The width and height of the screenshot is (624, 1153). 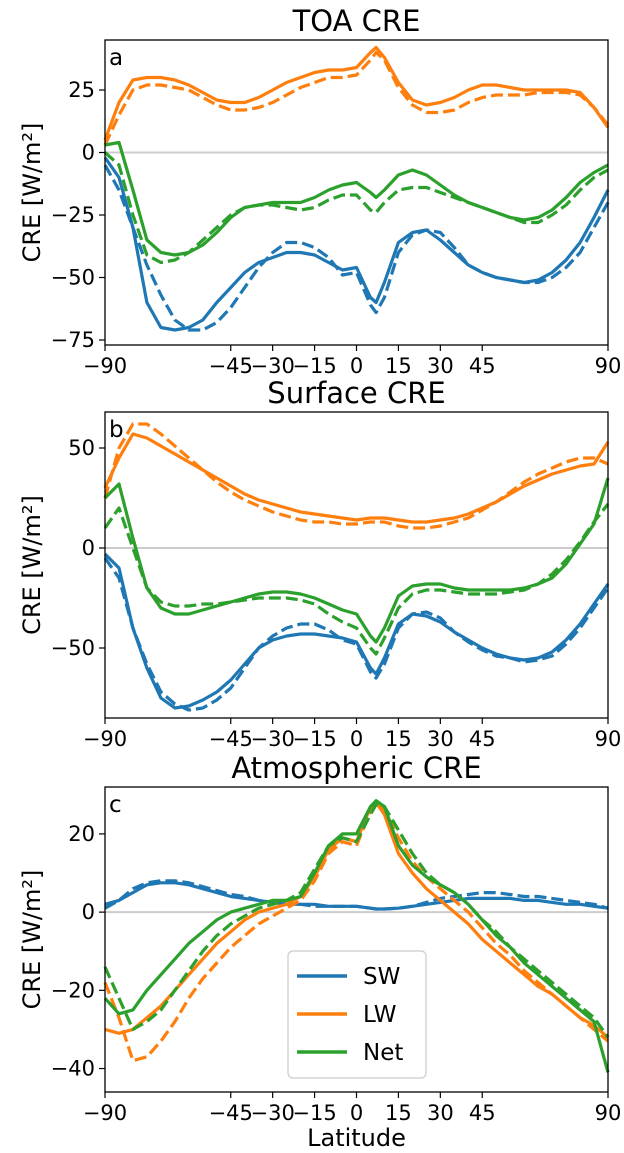 What do you see at coordinates (73, 990) in the screenshot?
I see `y-tick-label: −20` at bounding box center [73, 990].